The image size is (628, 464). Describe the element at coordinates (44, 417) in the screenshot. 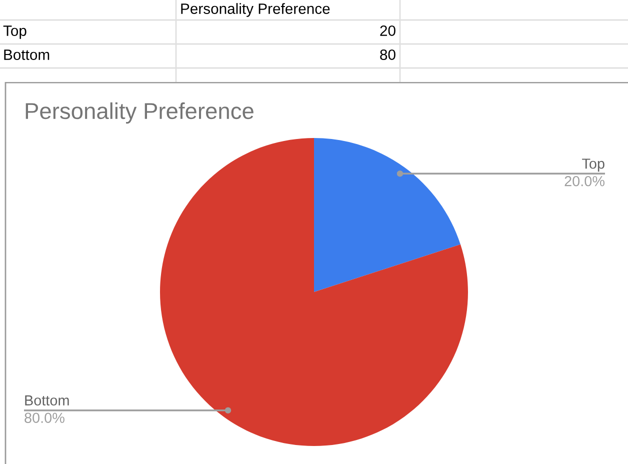

I see `data-label: 80.0%` at that location.